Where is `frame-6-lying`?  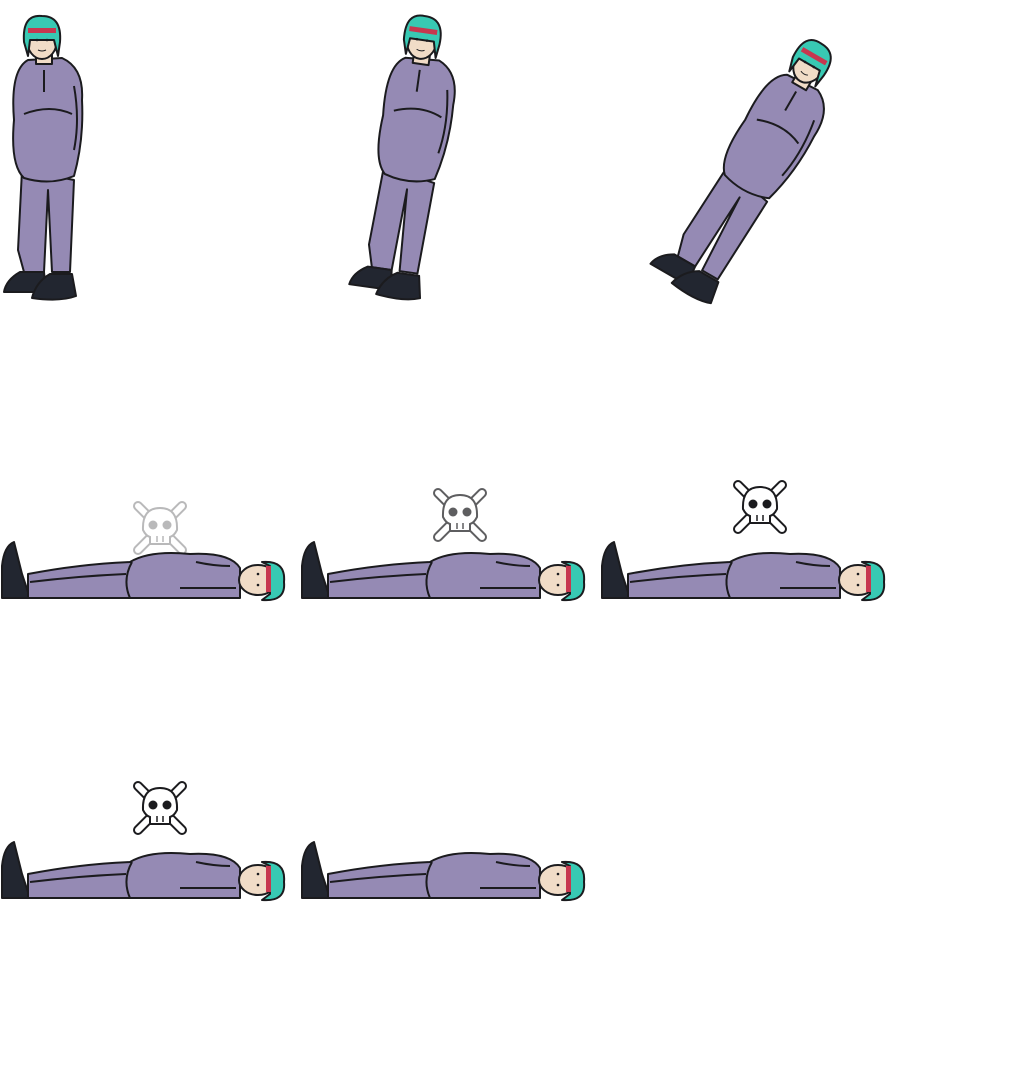 frame-6-lying is located at coordinates (750, 620).